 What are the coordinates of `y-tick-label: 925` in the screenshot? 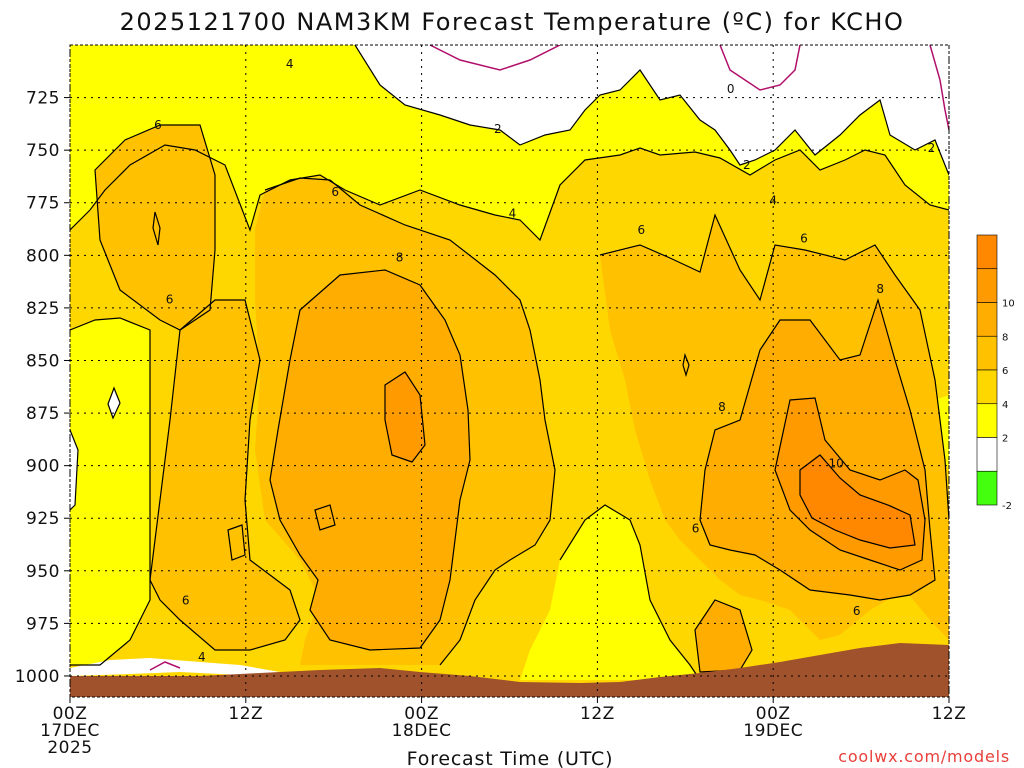 It's located at (43, 519).